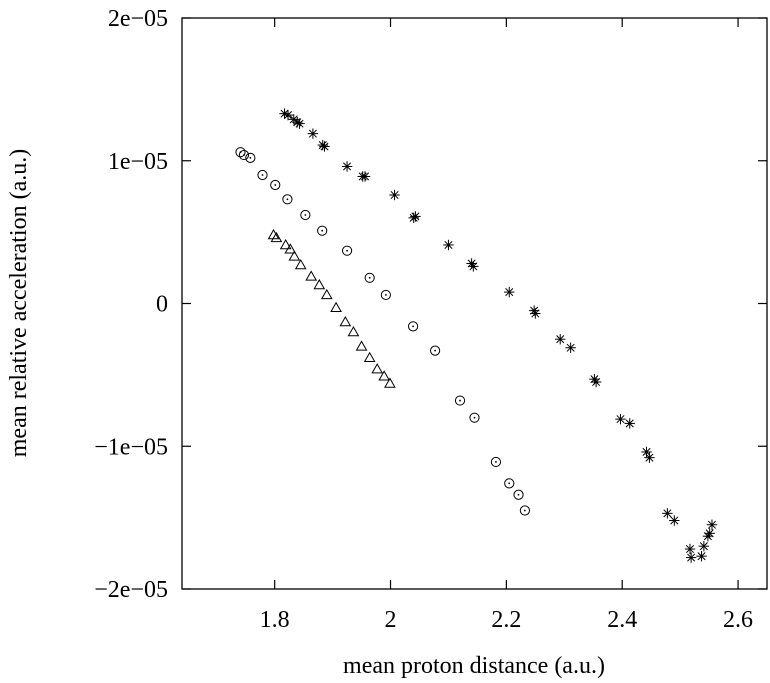 Image resolution: width=770 pixels, height=683 pixels. I want to click on x-tick-label: 2.4, so click(622, 620).